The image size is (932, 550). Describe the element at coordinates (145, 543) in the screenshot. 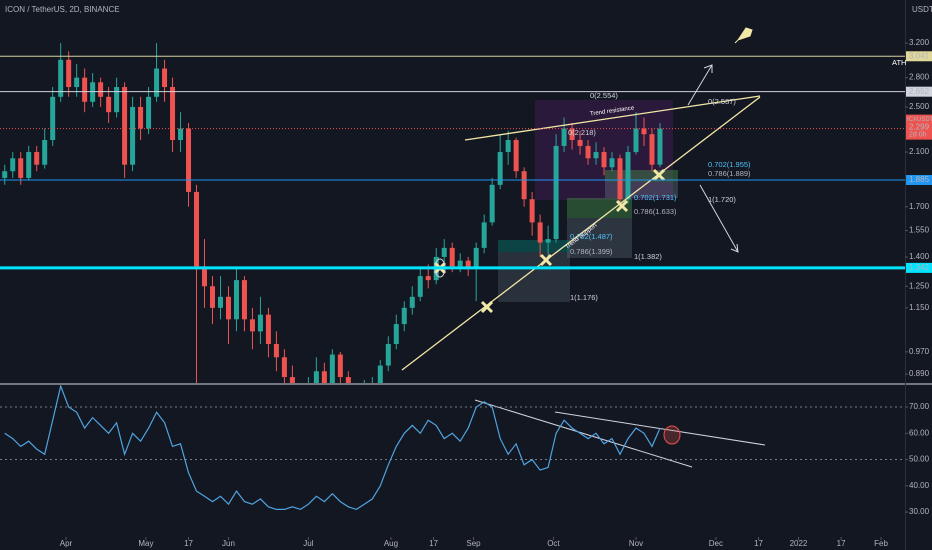

I see `x-tick-label: May` at that location.